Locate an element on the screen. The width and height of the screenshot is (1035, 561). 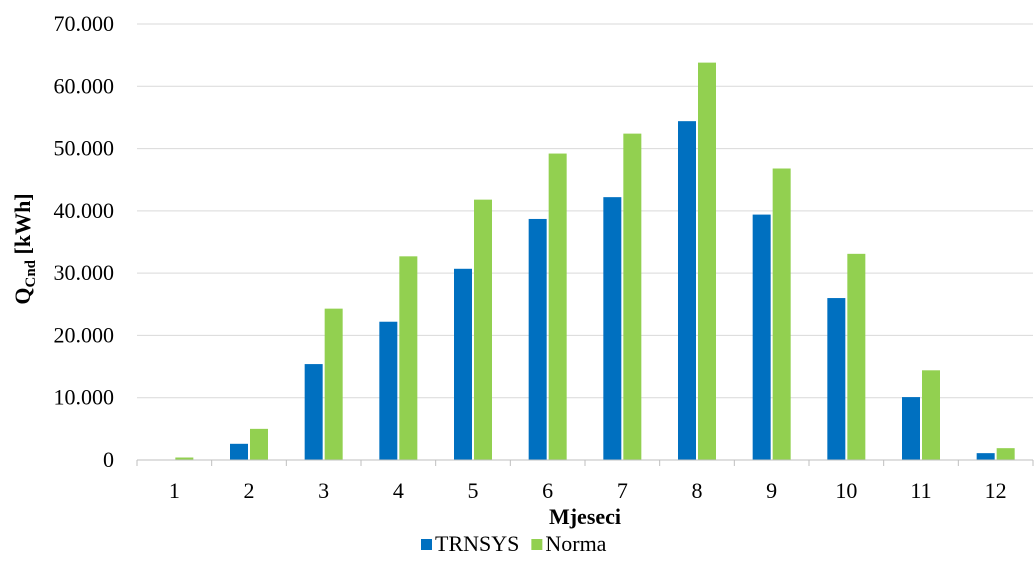
x-tick-labels: 1 2 3 4 5 6 7 8 9 10 11 12 is located at coordinates (588, 490).